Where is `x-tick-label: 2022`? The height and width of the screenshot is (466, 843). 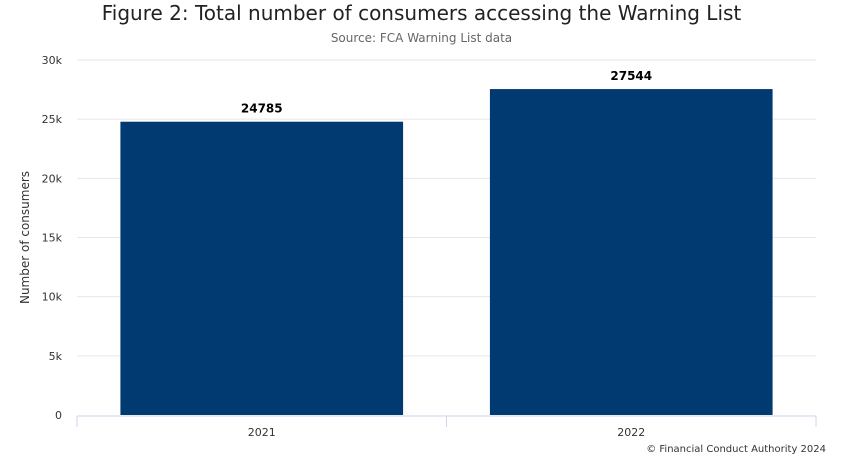 x-tick-label: 2022 is located at coordinates (631, 432).